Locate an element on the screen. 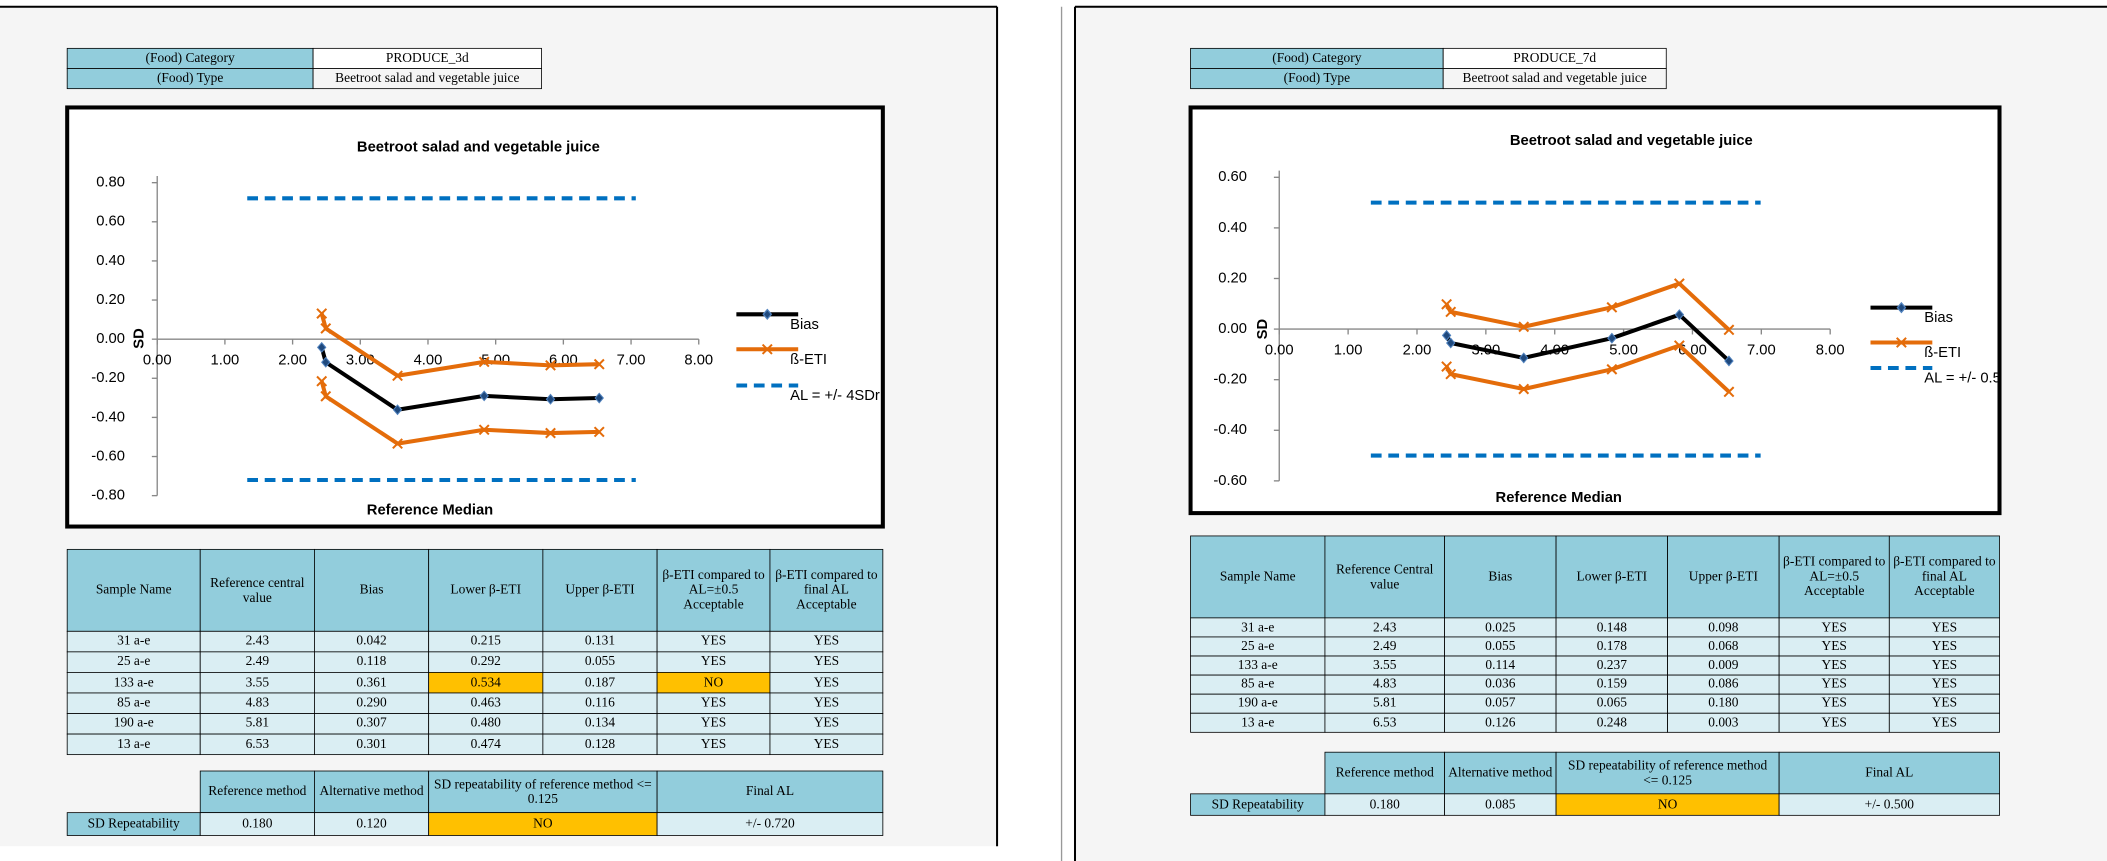 The width and height of the screenshot is (2107, 861). y-axis-label: SD is located at coordinates (140, 338).